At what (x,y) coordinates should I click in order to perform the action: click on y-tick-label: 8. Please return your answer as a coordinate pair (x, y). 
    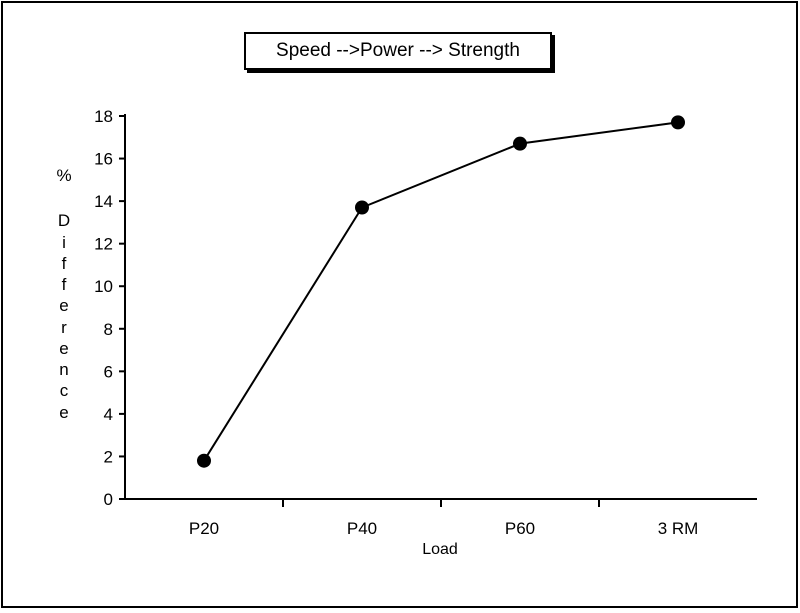
    Looking at the image, I should click on (108, 329).